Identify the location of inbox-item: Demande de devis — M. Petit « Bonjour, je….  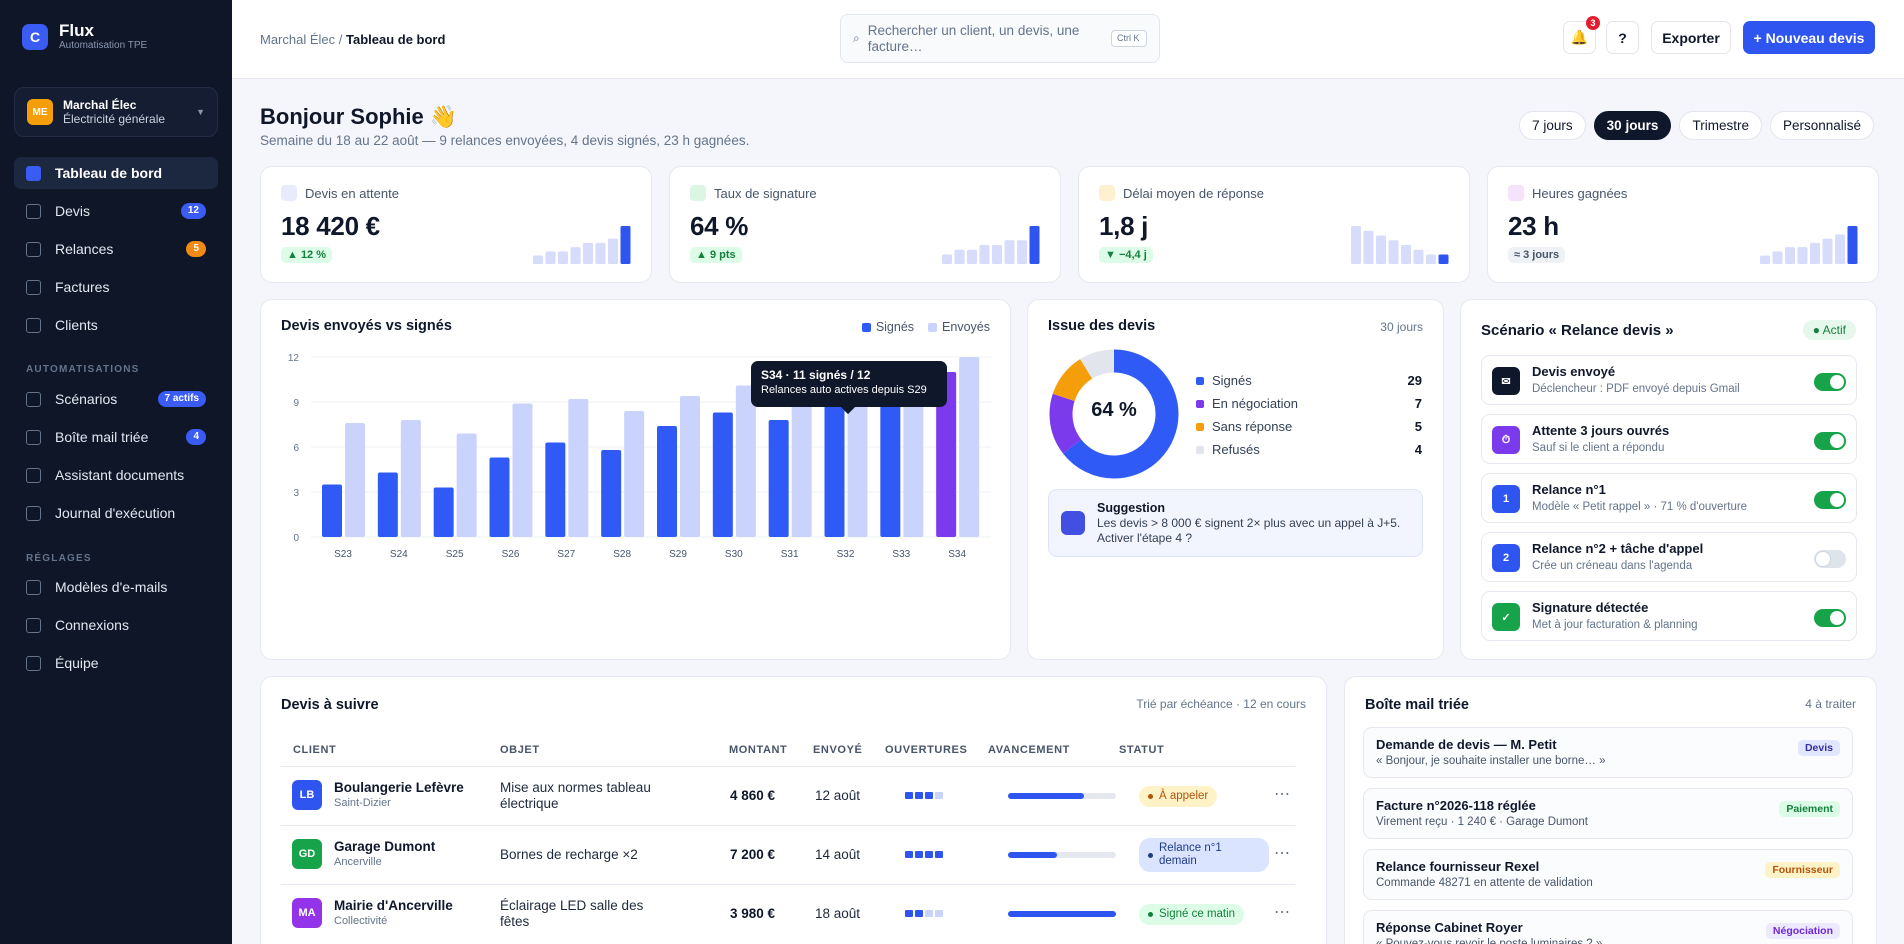
(1608, 752).